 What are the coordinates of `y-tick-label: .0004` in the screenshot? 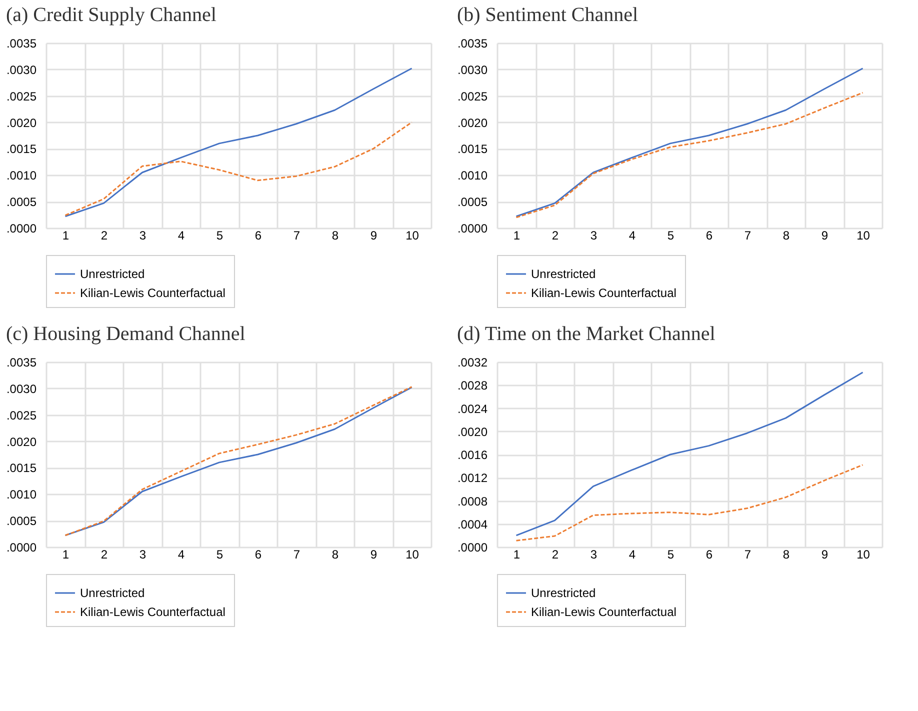 It's located at (472, 524).